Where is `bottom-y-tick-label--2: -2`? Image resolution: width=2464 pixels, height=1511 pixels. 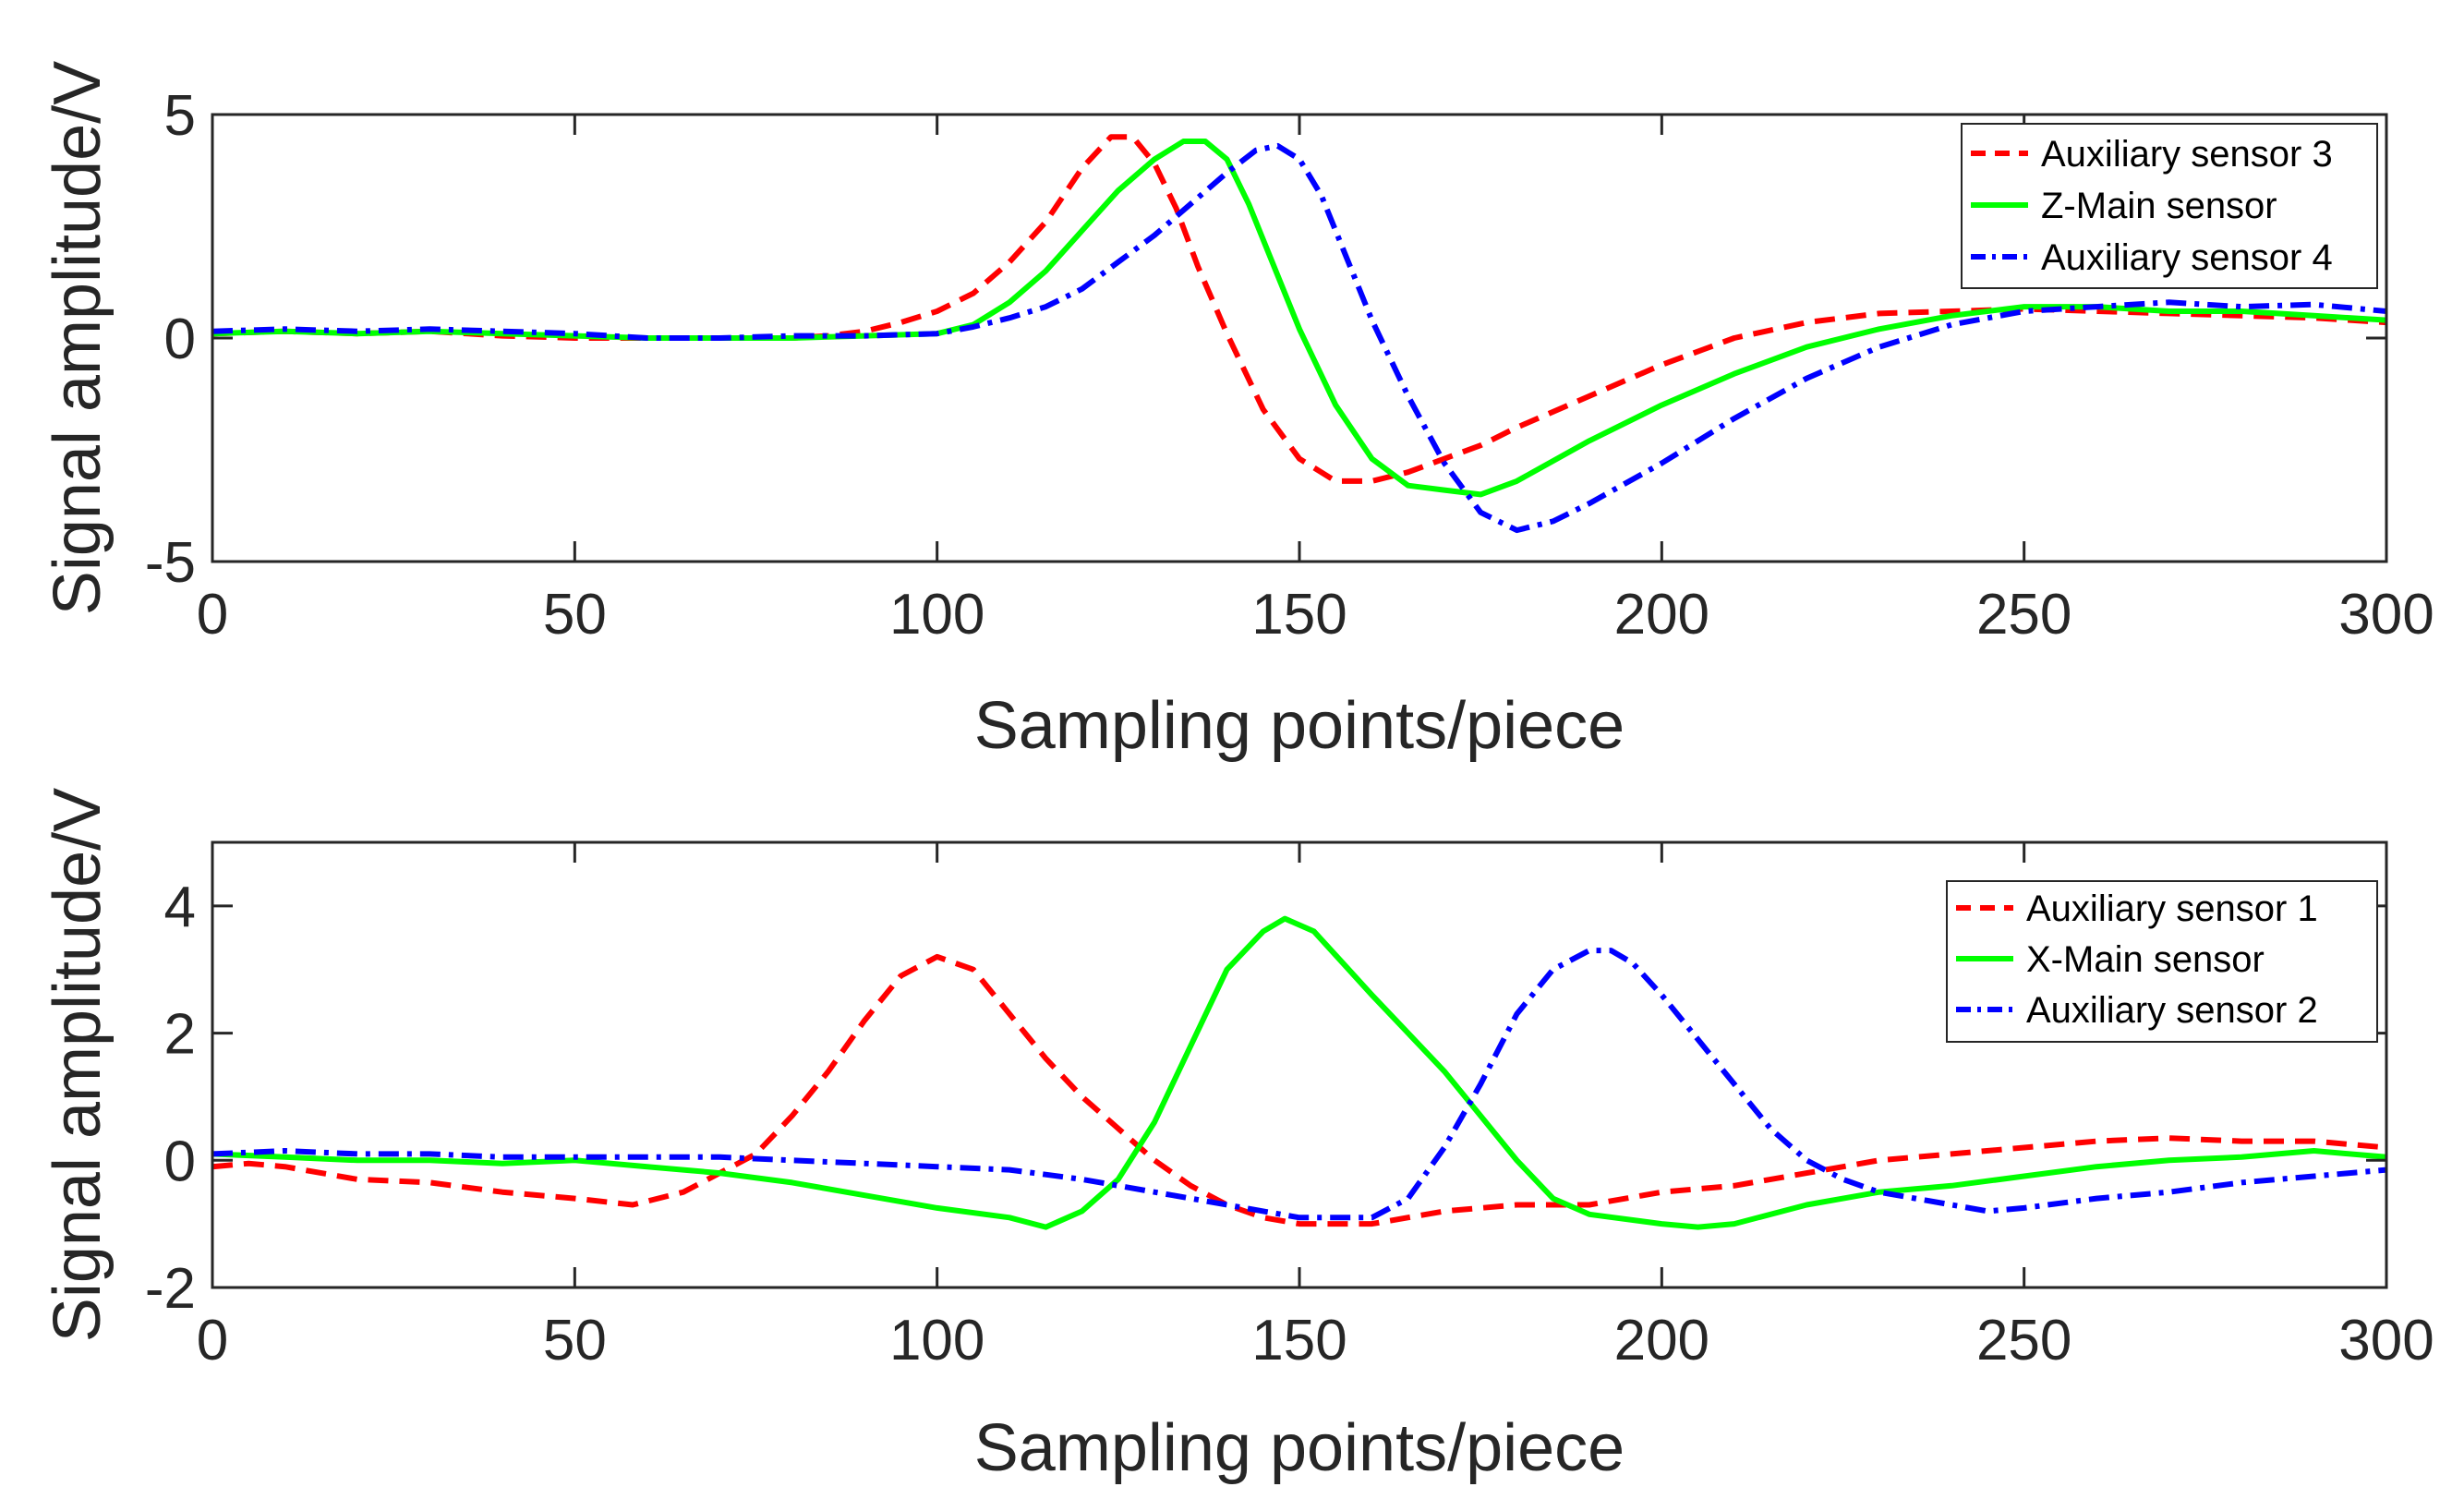 bottom-y-tick-label--2: -2 is located at coordinates (171, 1289).